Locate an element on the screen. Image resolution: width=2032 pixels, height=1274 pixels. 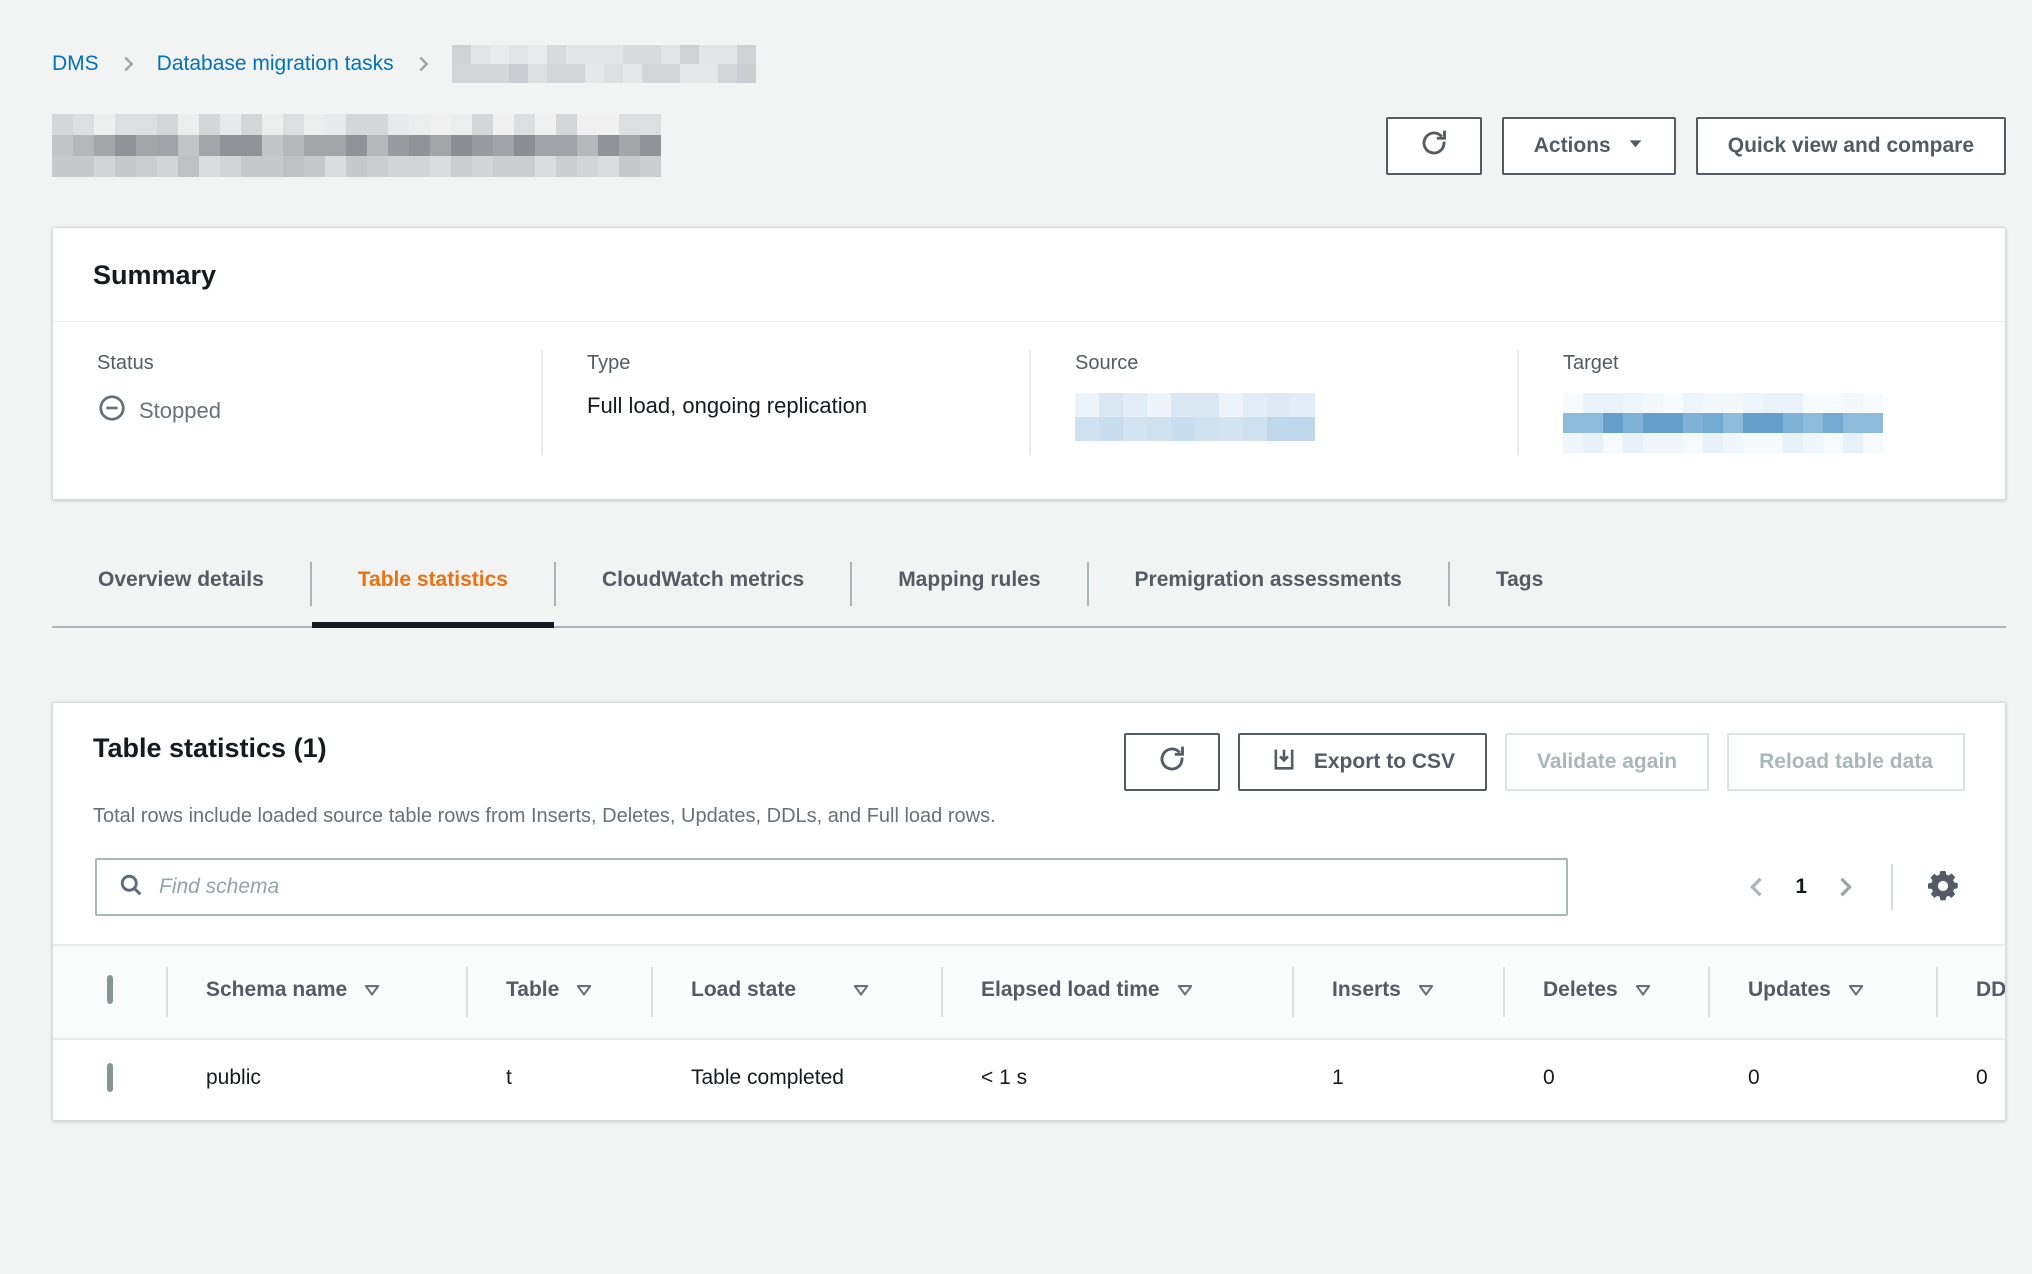
table-statistics-table: Schema name Table Load state Elapse is located at coordinates (1029, 1032).